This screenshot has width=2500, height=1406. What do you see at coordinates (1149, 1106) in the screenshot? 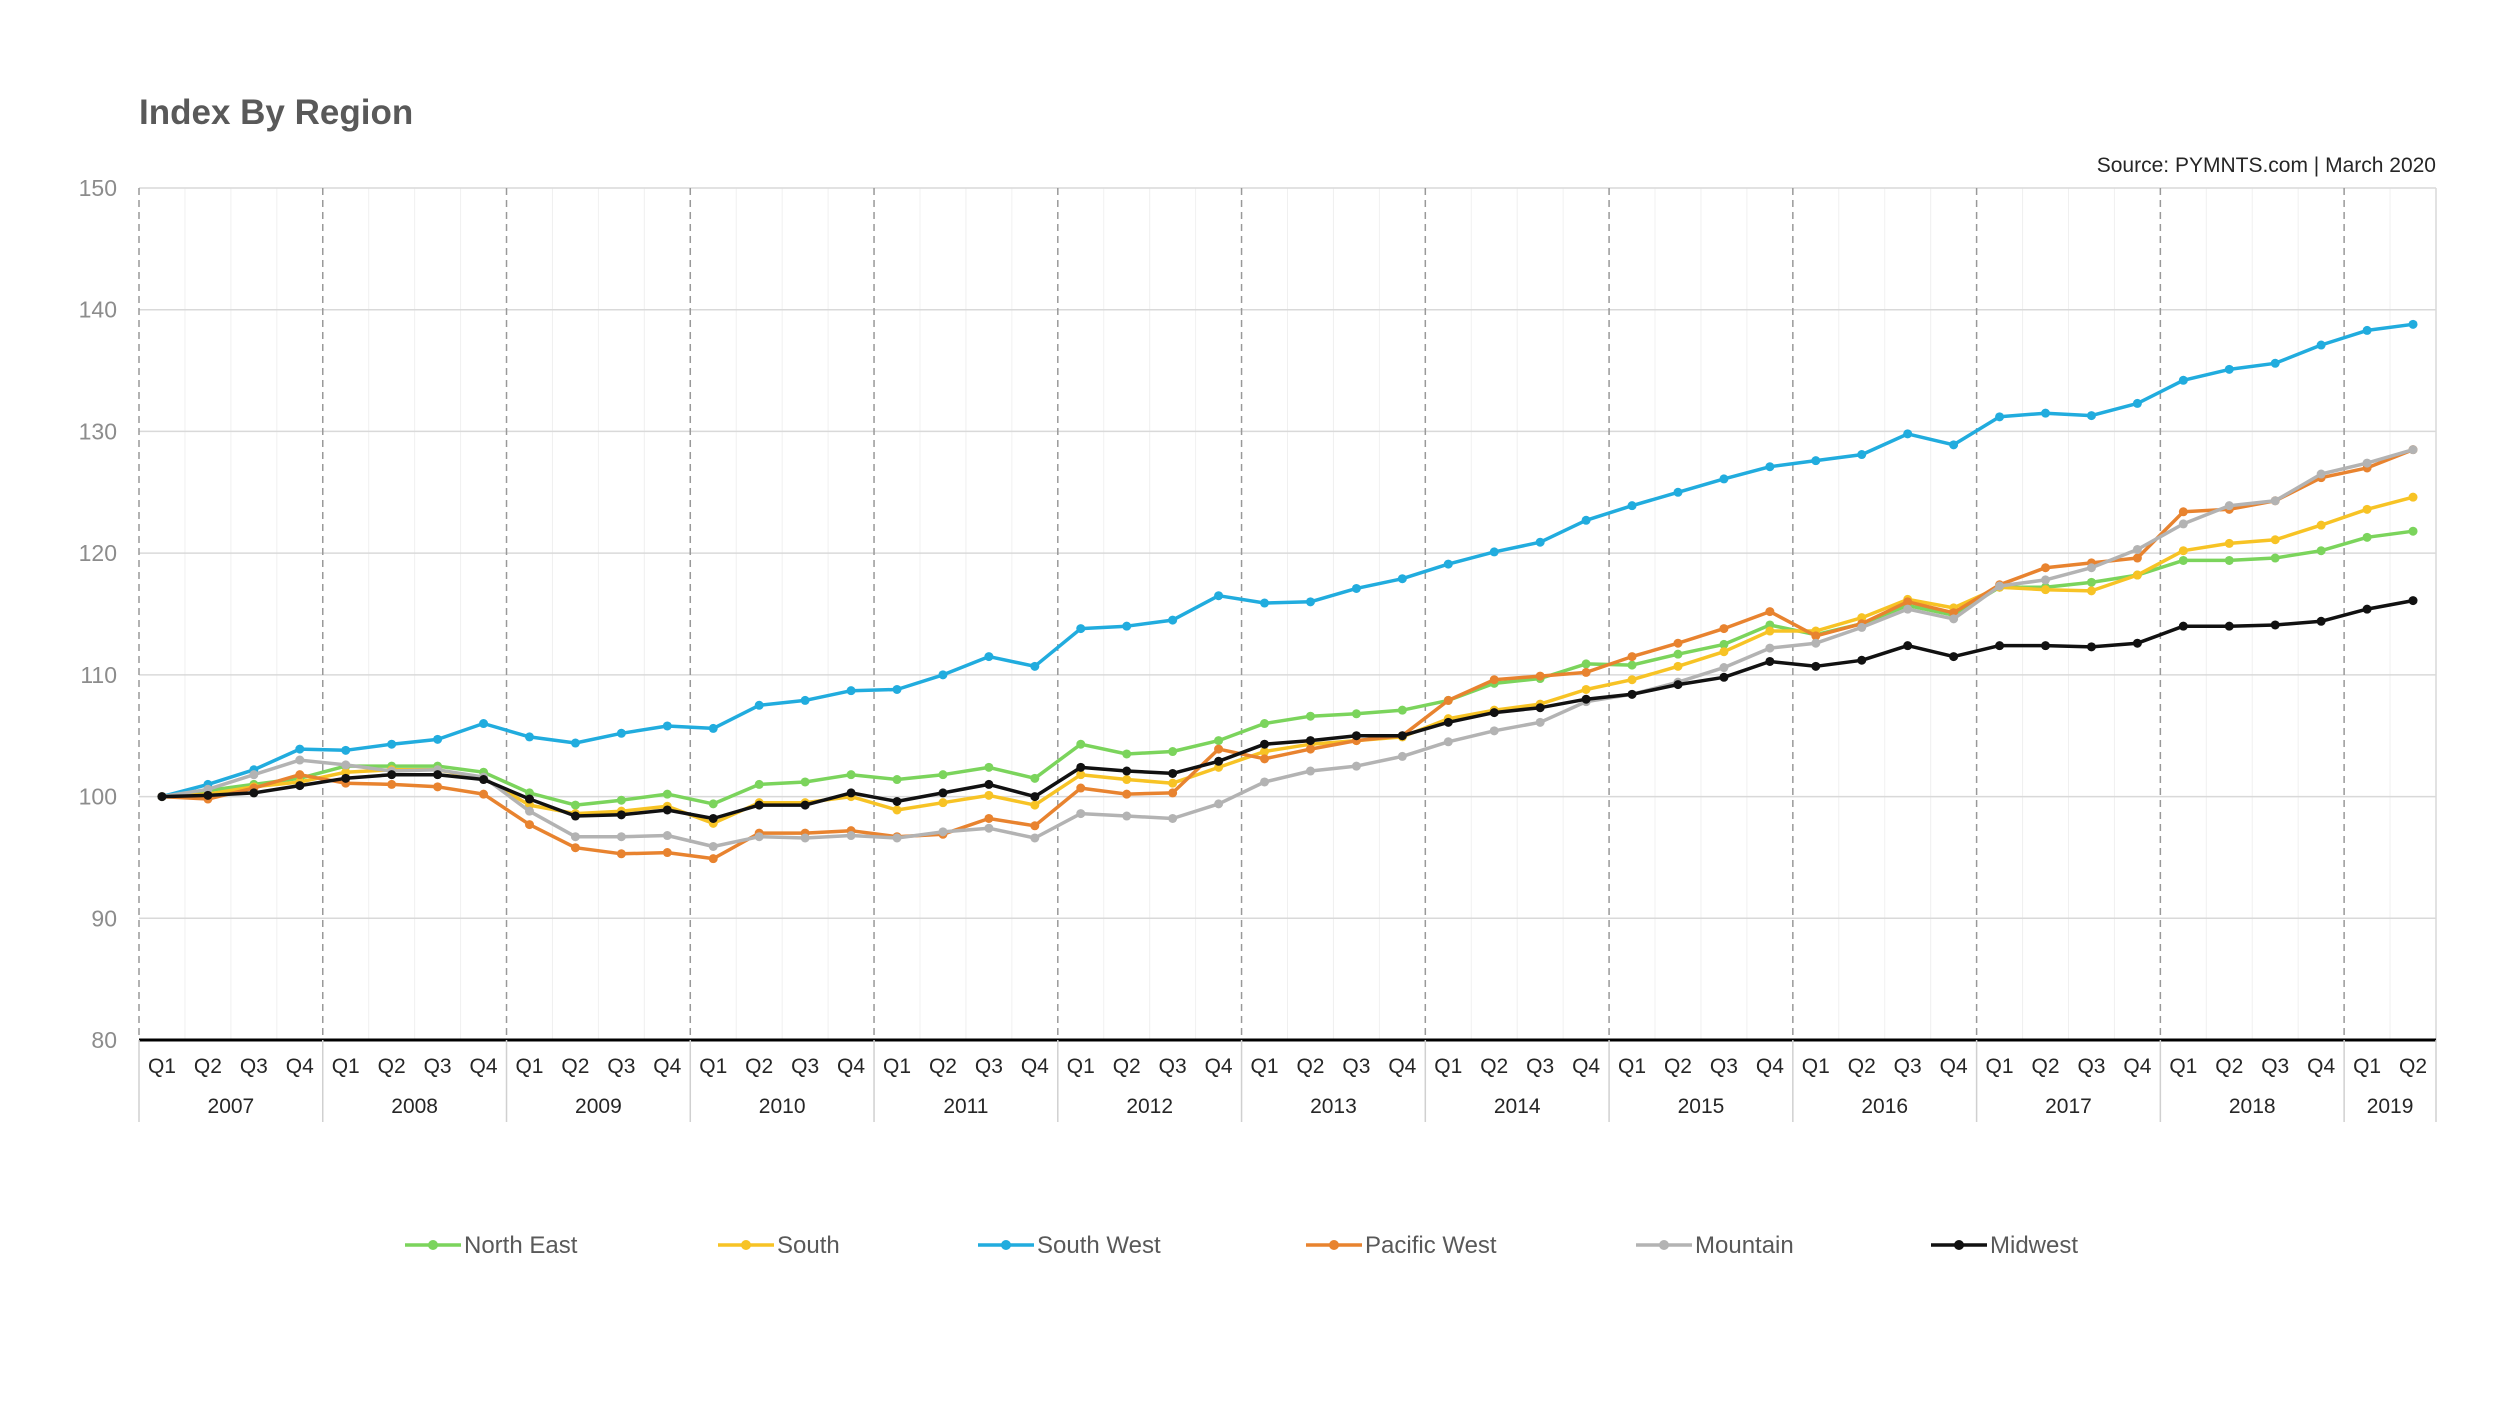
I see `x-tick-year: 2012` at bounding box center [1149, 1106].